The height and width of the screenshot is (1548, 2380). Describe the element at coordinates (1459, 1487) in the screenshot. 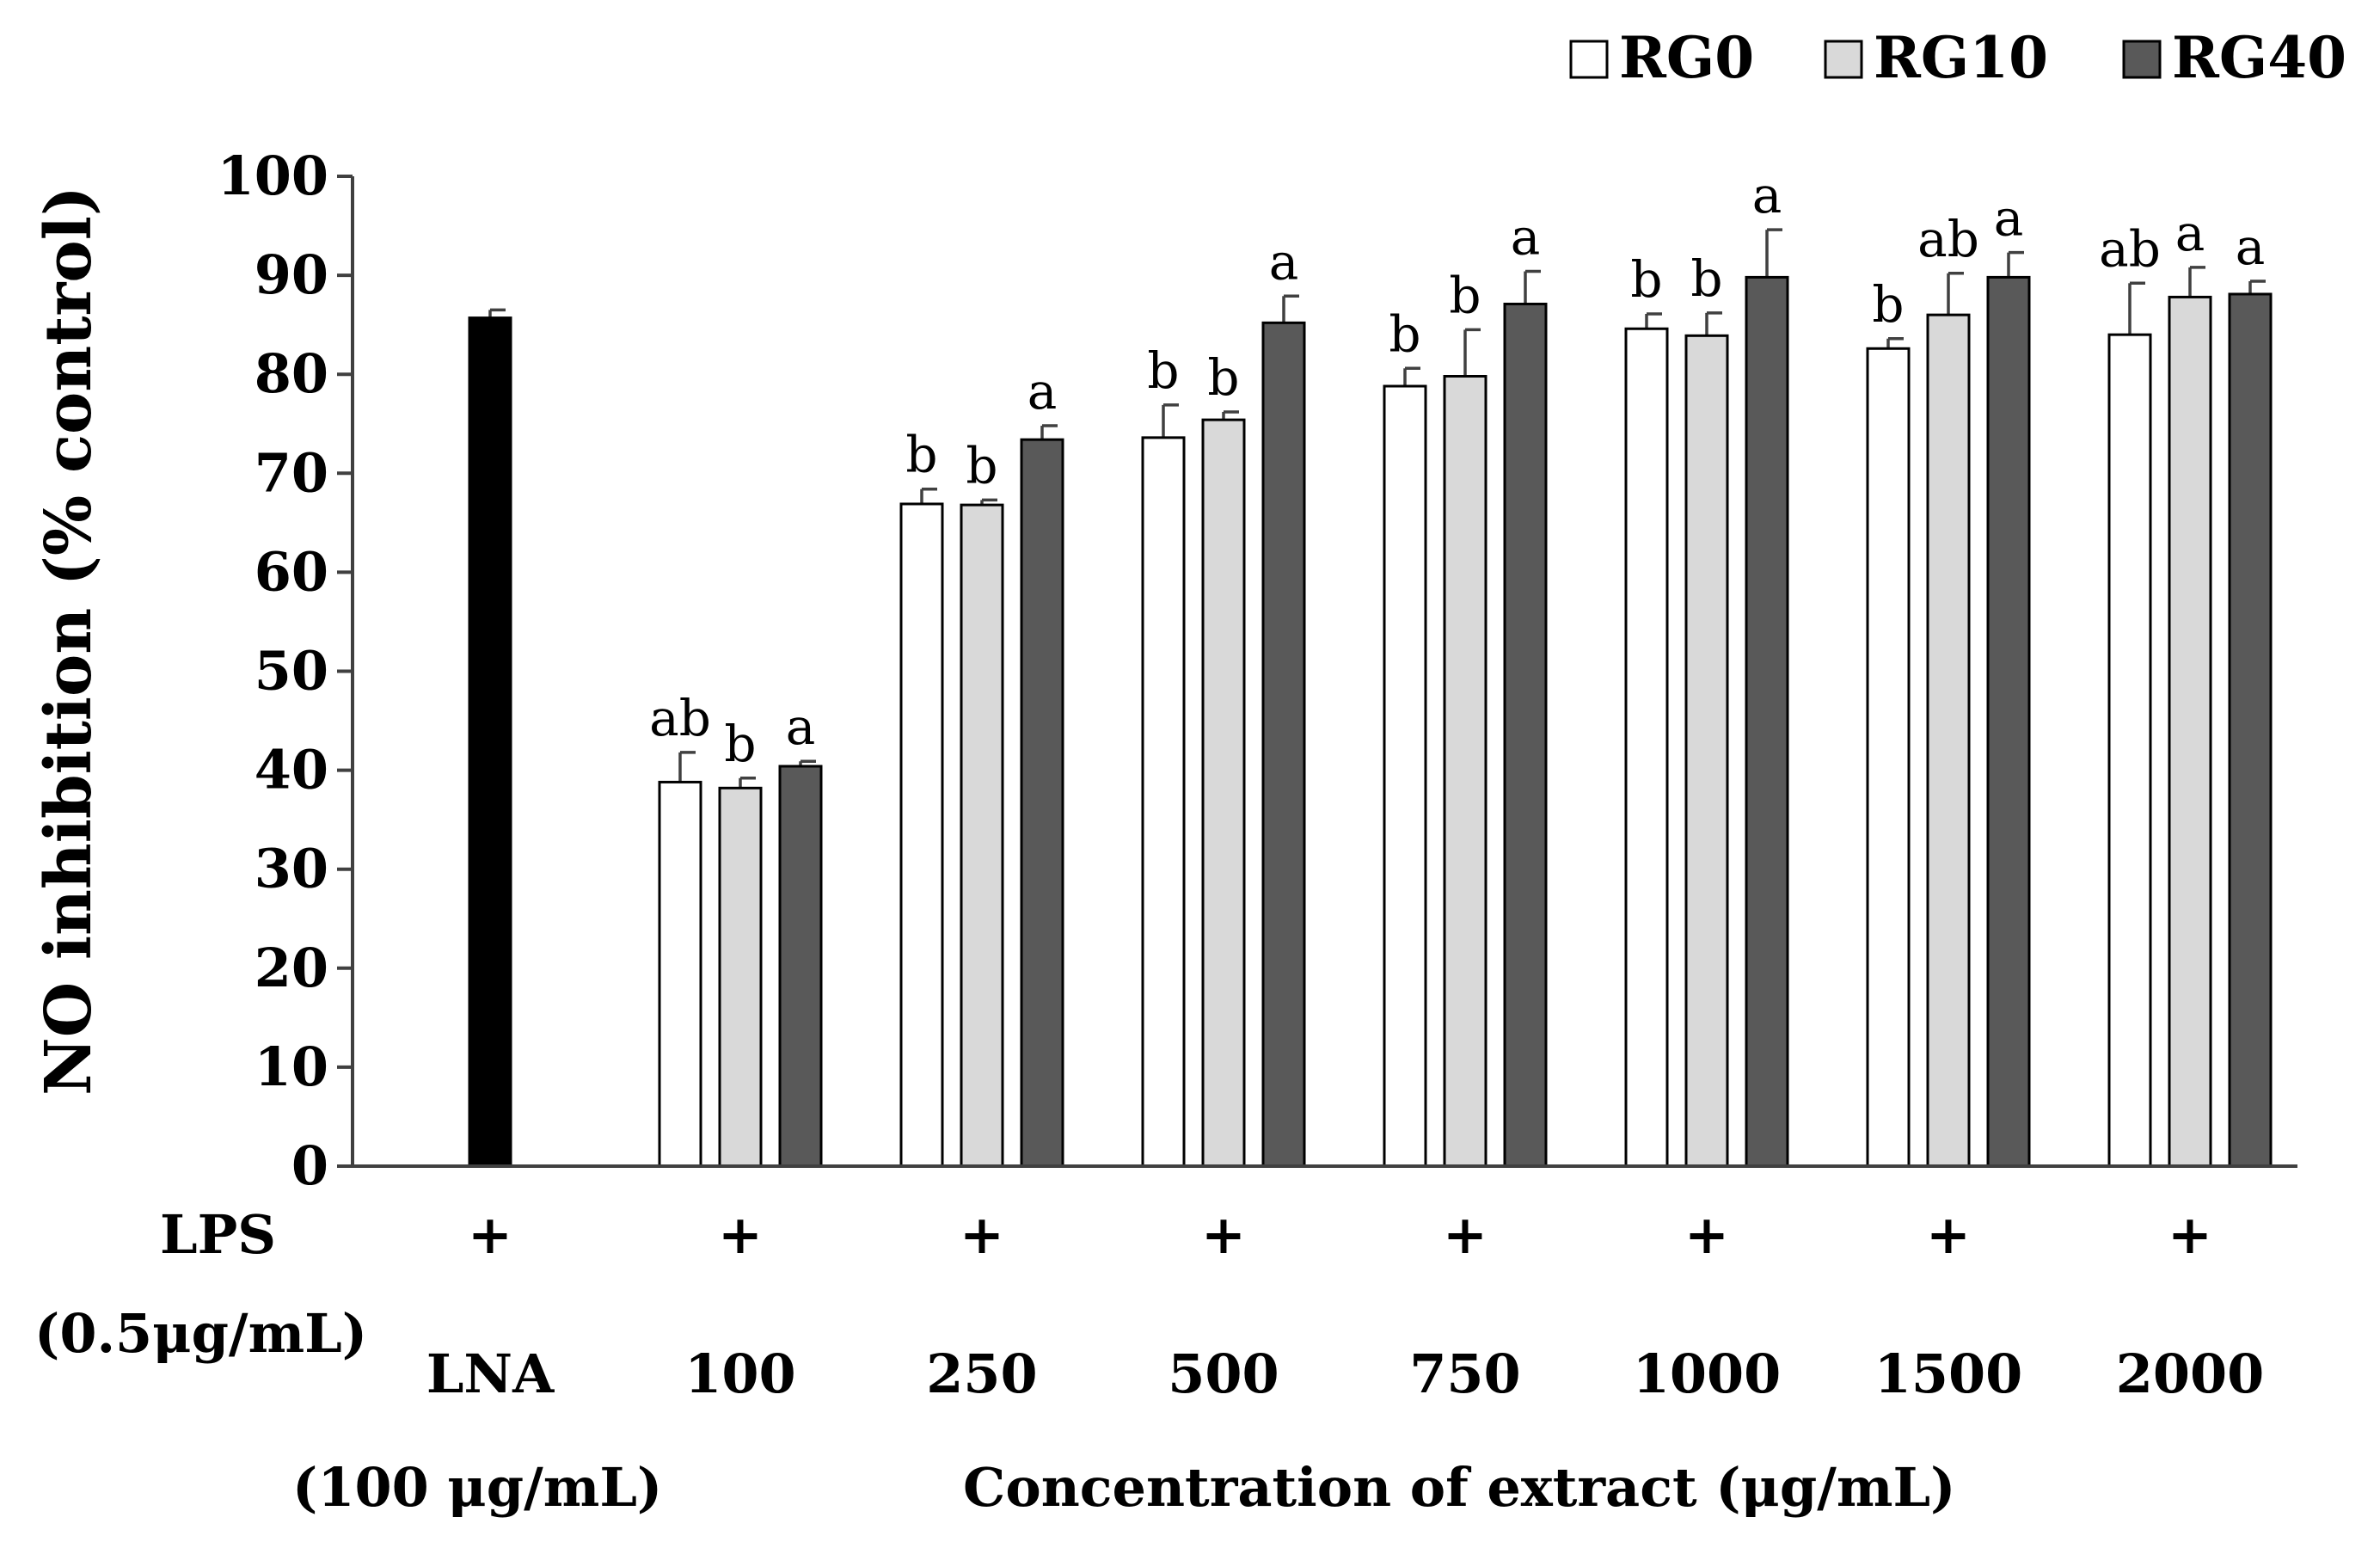

I see `x-axis-label: Concentration of extract (μg/mL)` at that location.